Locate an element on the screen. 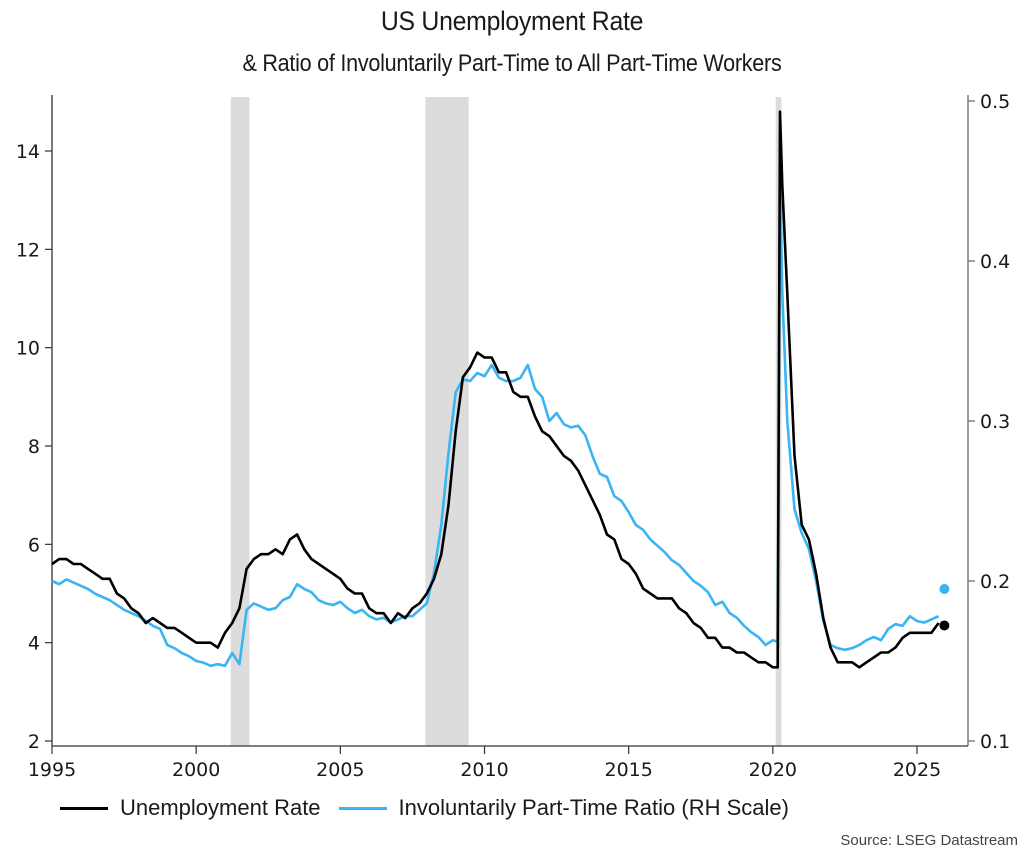 The image size is (1024, 857). legend-label: Involuntarily Part-Time Ratio (RH Scale) is located at coordinates (593, 807).